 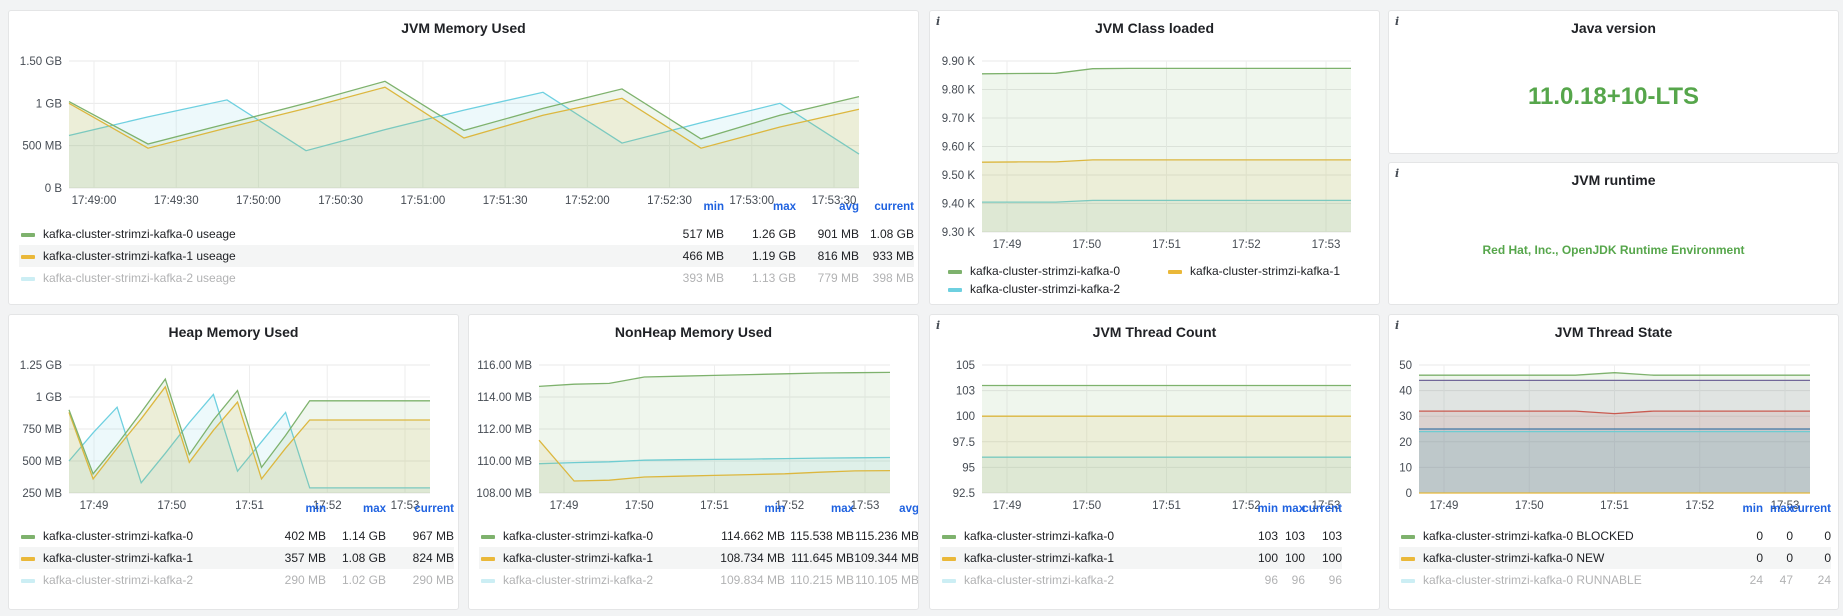 What do you see at coordinates (773, 278) in the screenshot?
I see `legend-value: 1.13 GB` at bounding box center [773, 278].